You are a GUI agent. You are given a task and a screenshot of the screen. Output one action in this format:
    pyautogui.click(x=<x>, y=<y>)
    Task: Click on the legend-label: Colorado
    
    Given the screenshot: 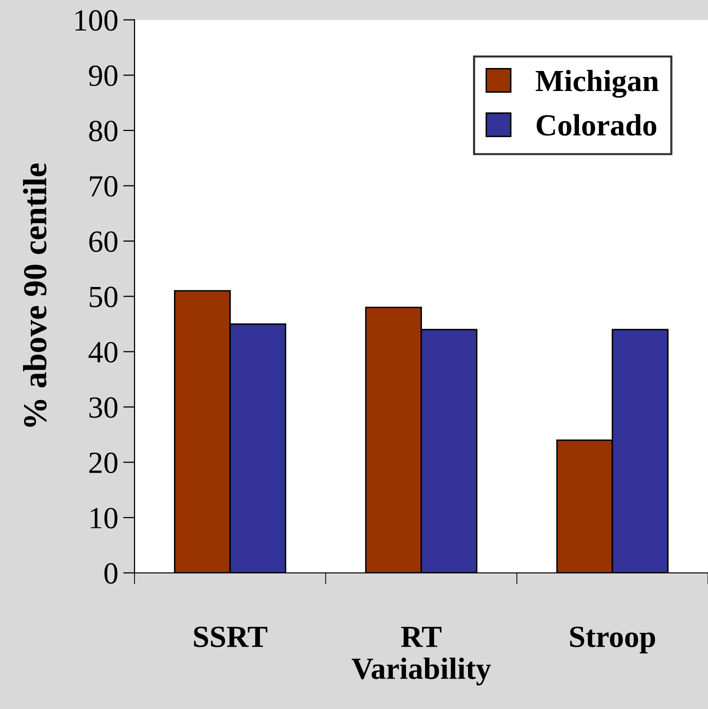 What is the action you would take?
    pyautogui.click(x=596, y=125)
    